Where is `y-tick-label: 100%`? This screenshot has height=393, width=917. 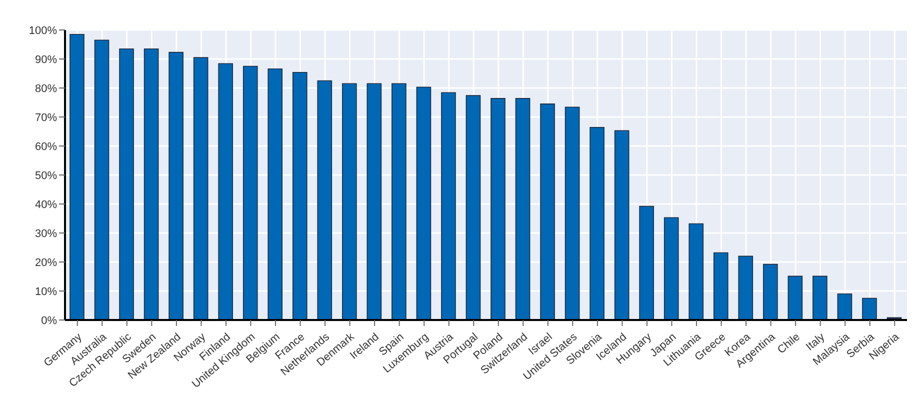
y-tick-label: 100% is located at coordinates (43, 30).